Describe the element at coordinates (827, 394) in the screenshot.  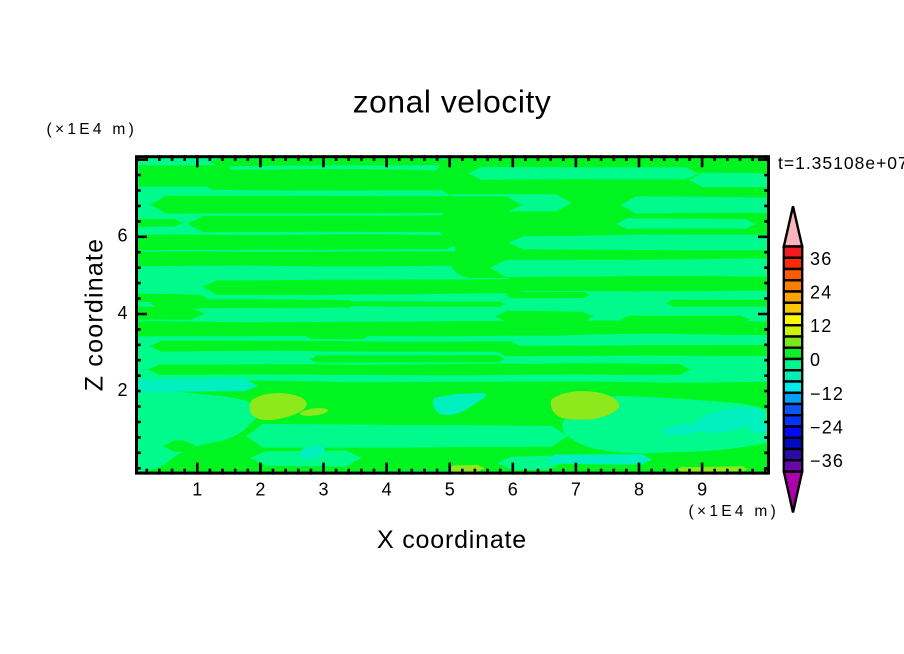
I see `svg-text: −12` at that location.